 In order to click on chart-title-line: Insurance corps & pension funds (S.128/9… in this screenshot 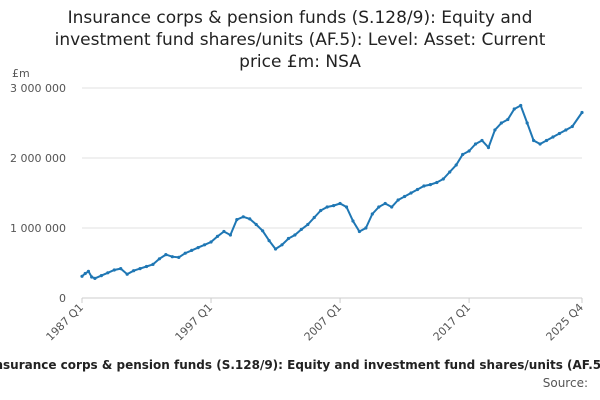, I will do `click(300, 18)`.